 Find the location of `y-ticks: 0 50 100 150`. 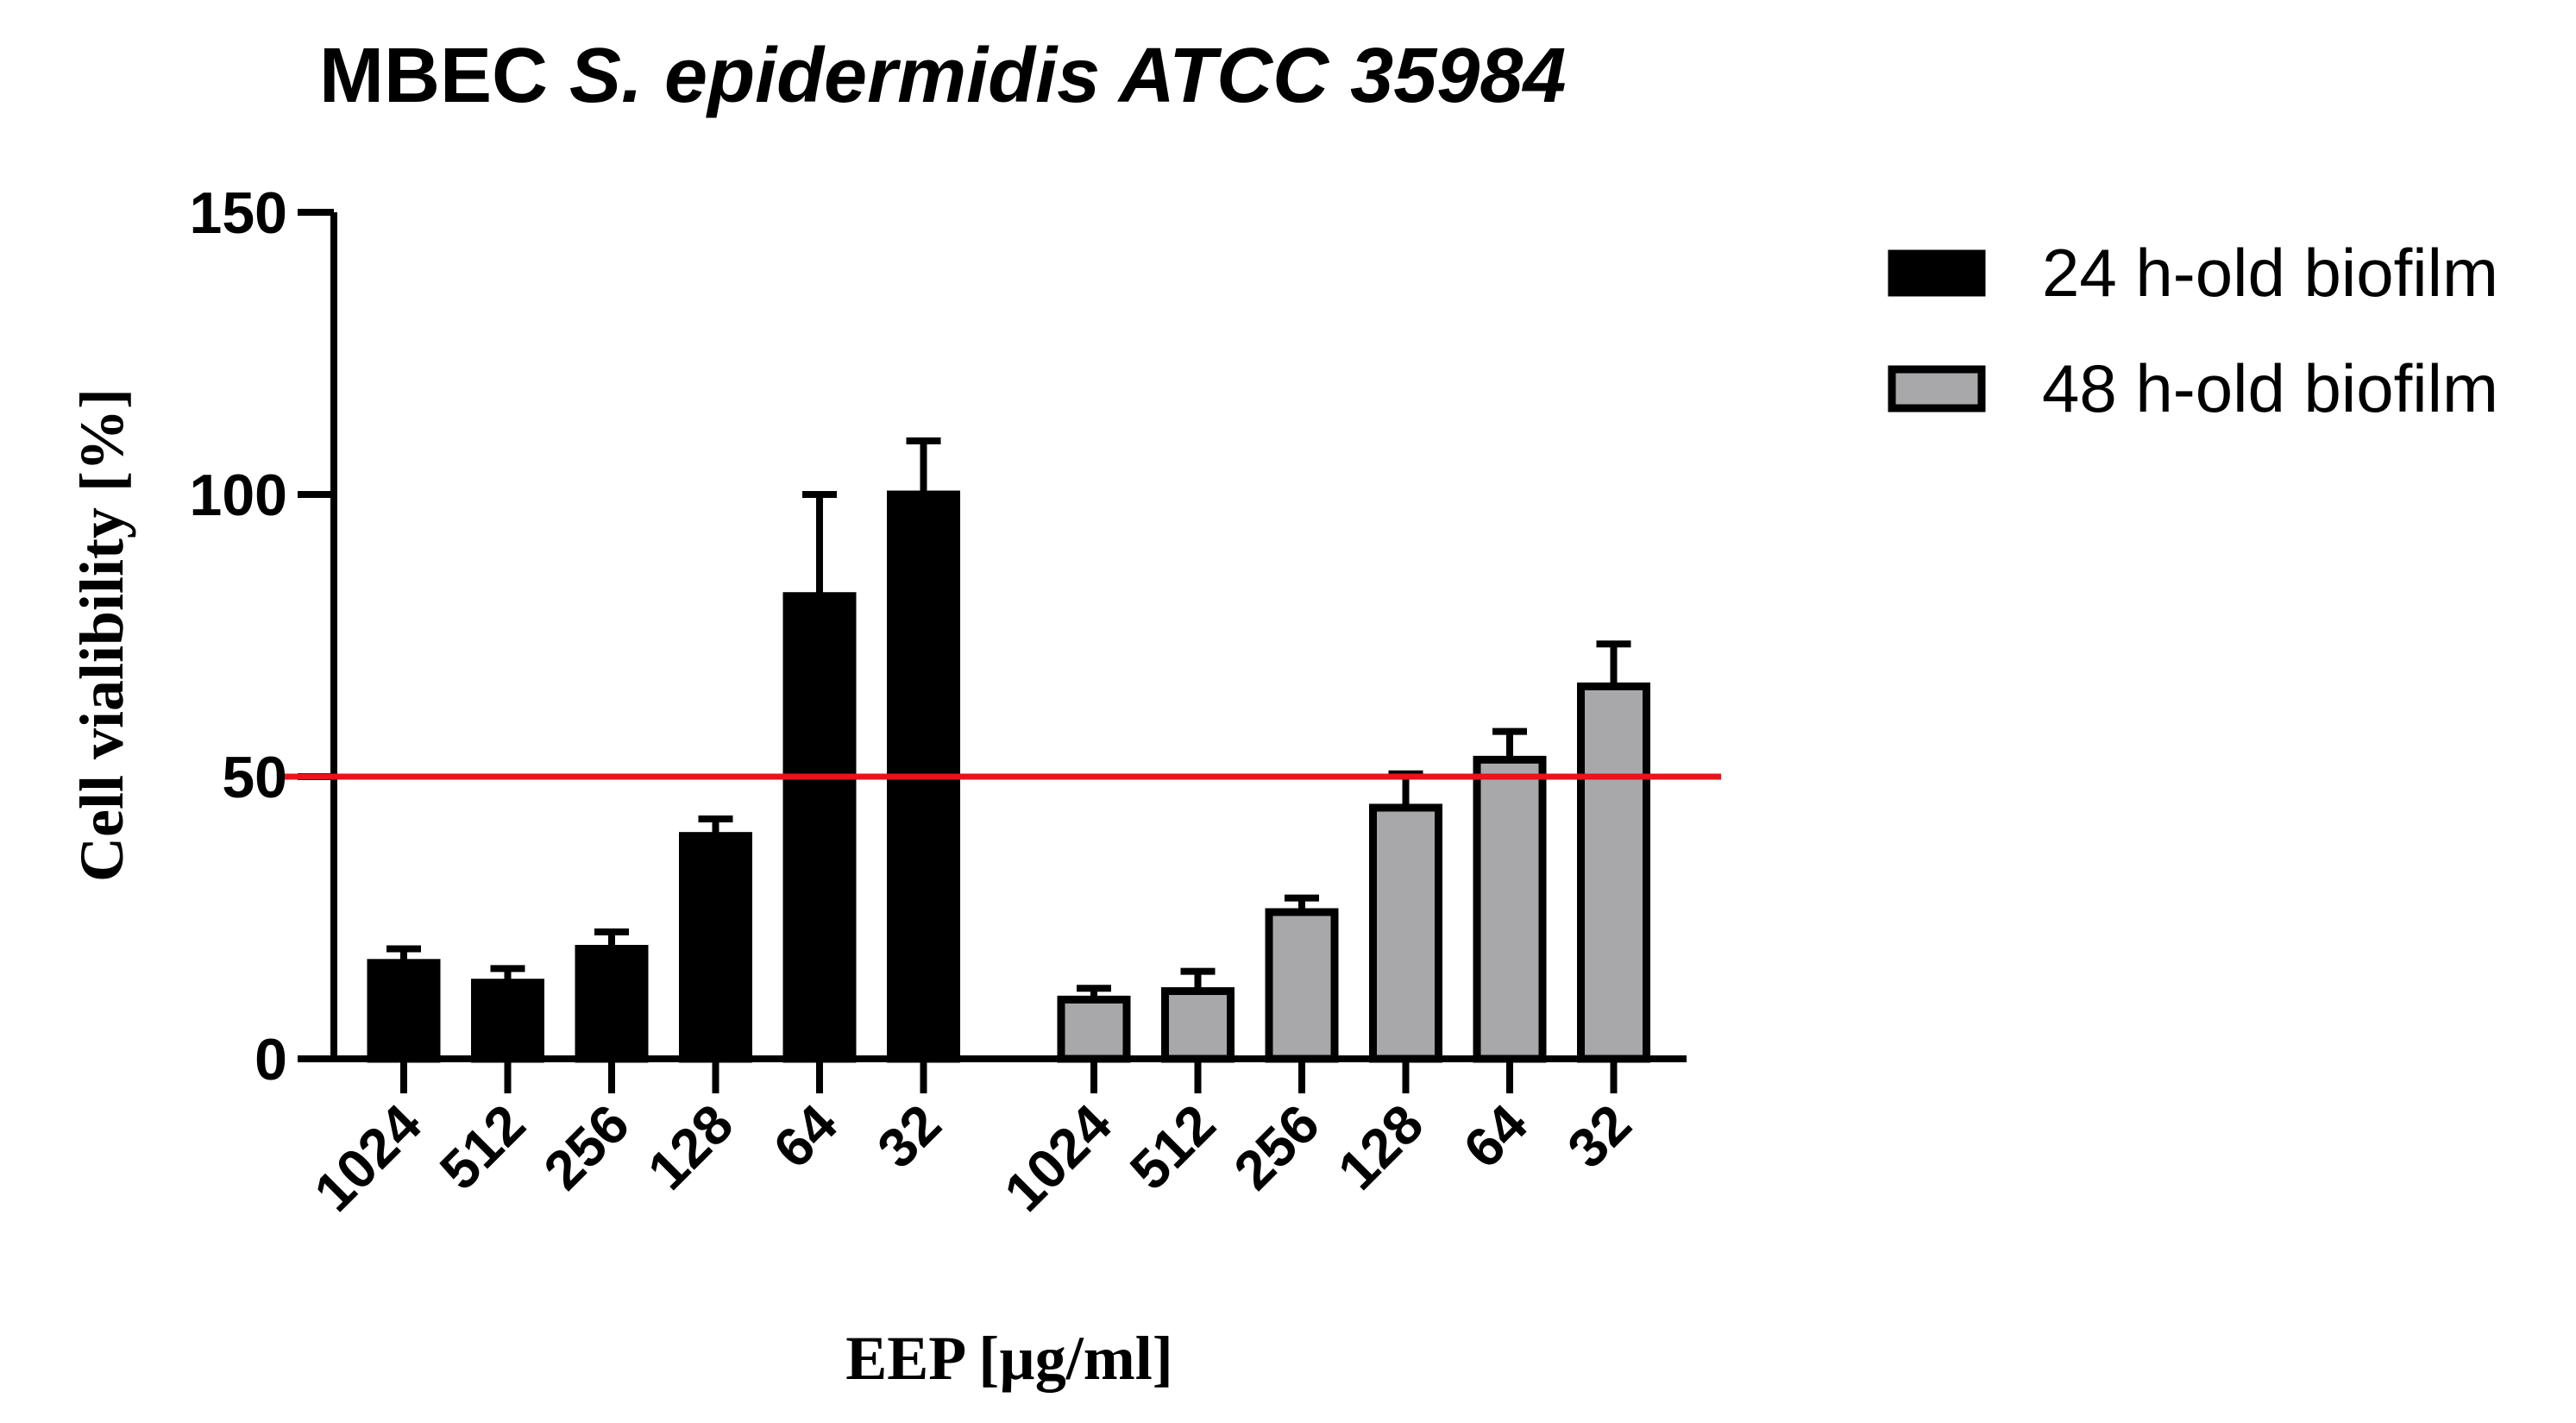

y-ticks: 0 50 100 150 is located at coordinates (262, 636).